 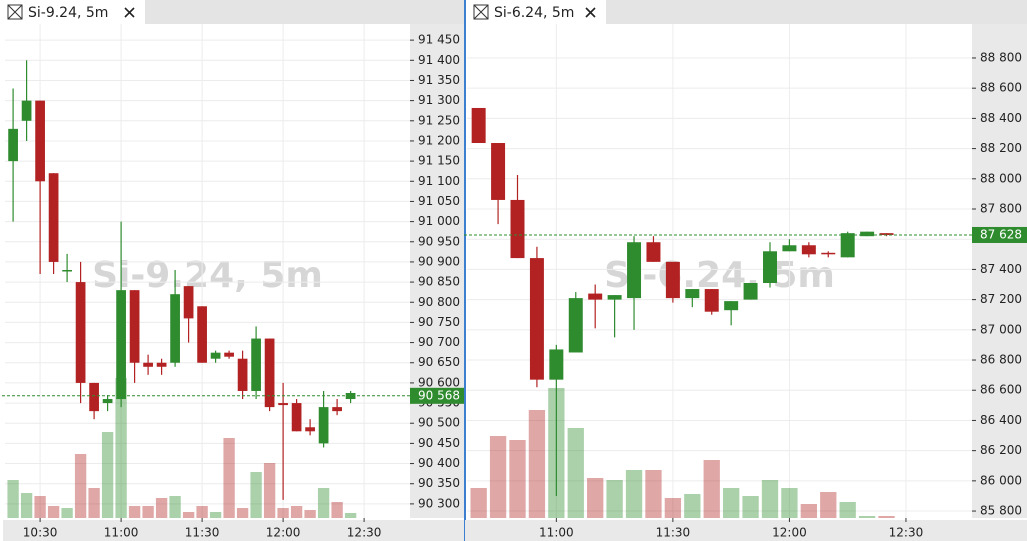 What do you see at coordinates (1001, 511) in the screenshot?
I see `y-tick-label: 85 800` at bounding box center [1001, 511].